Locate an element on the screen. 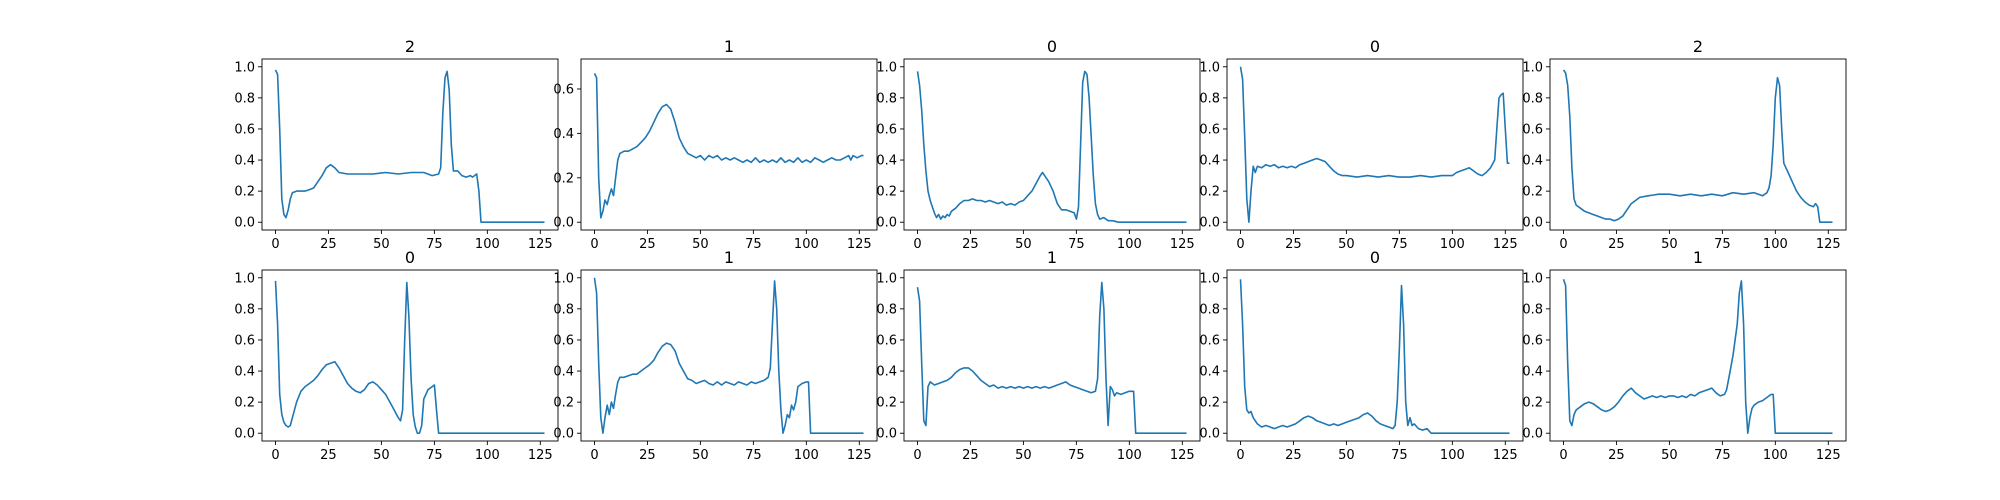  subplot-7: 1 0 25 50 75 100 125 0.0 0.2 0.4 0.6 0.8 1.0 is located at coordinates (715, 355).